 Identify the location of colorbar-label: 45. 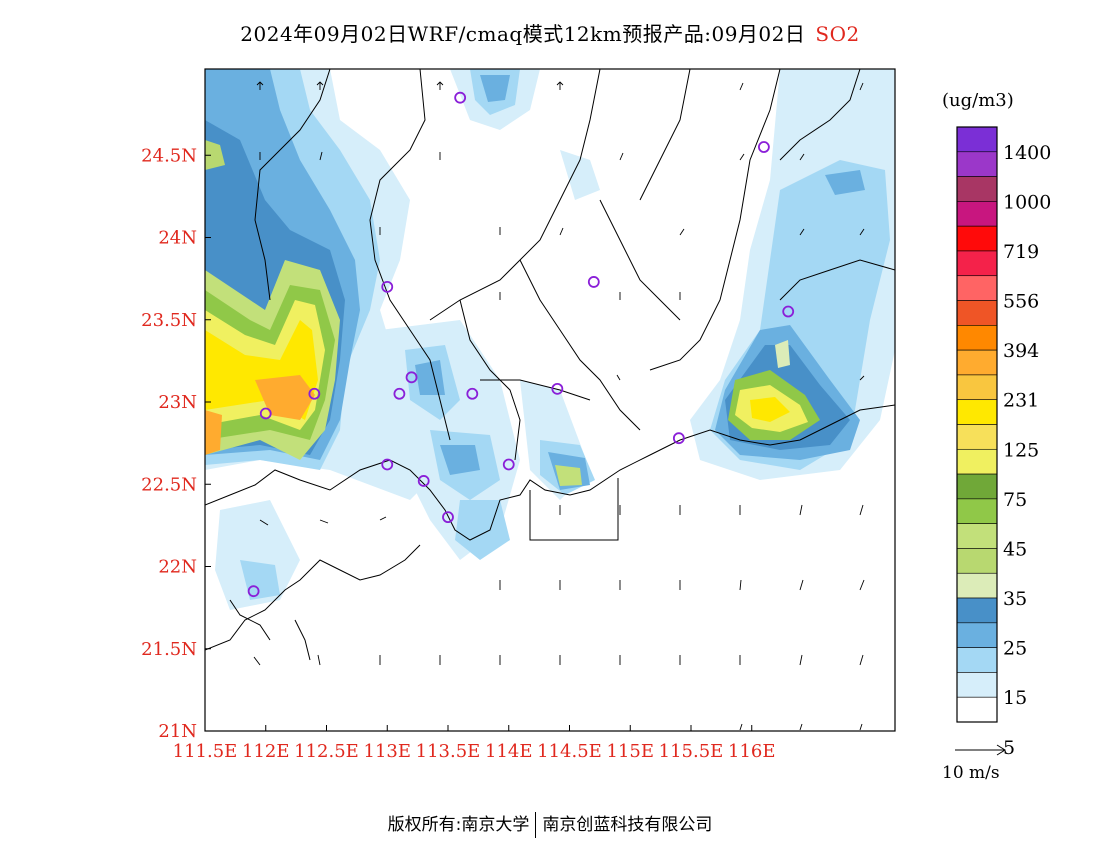
(1015, 549).